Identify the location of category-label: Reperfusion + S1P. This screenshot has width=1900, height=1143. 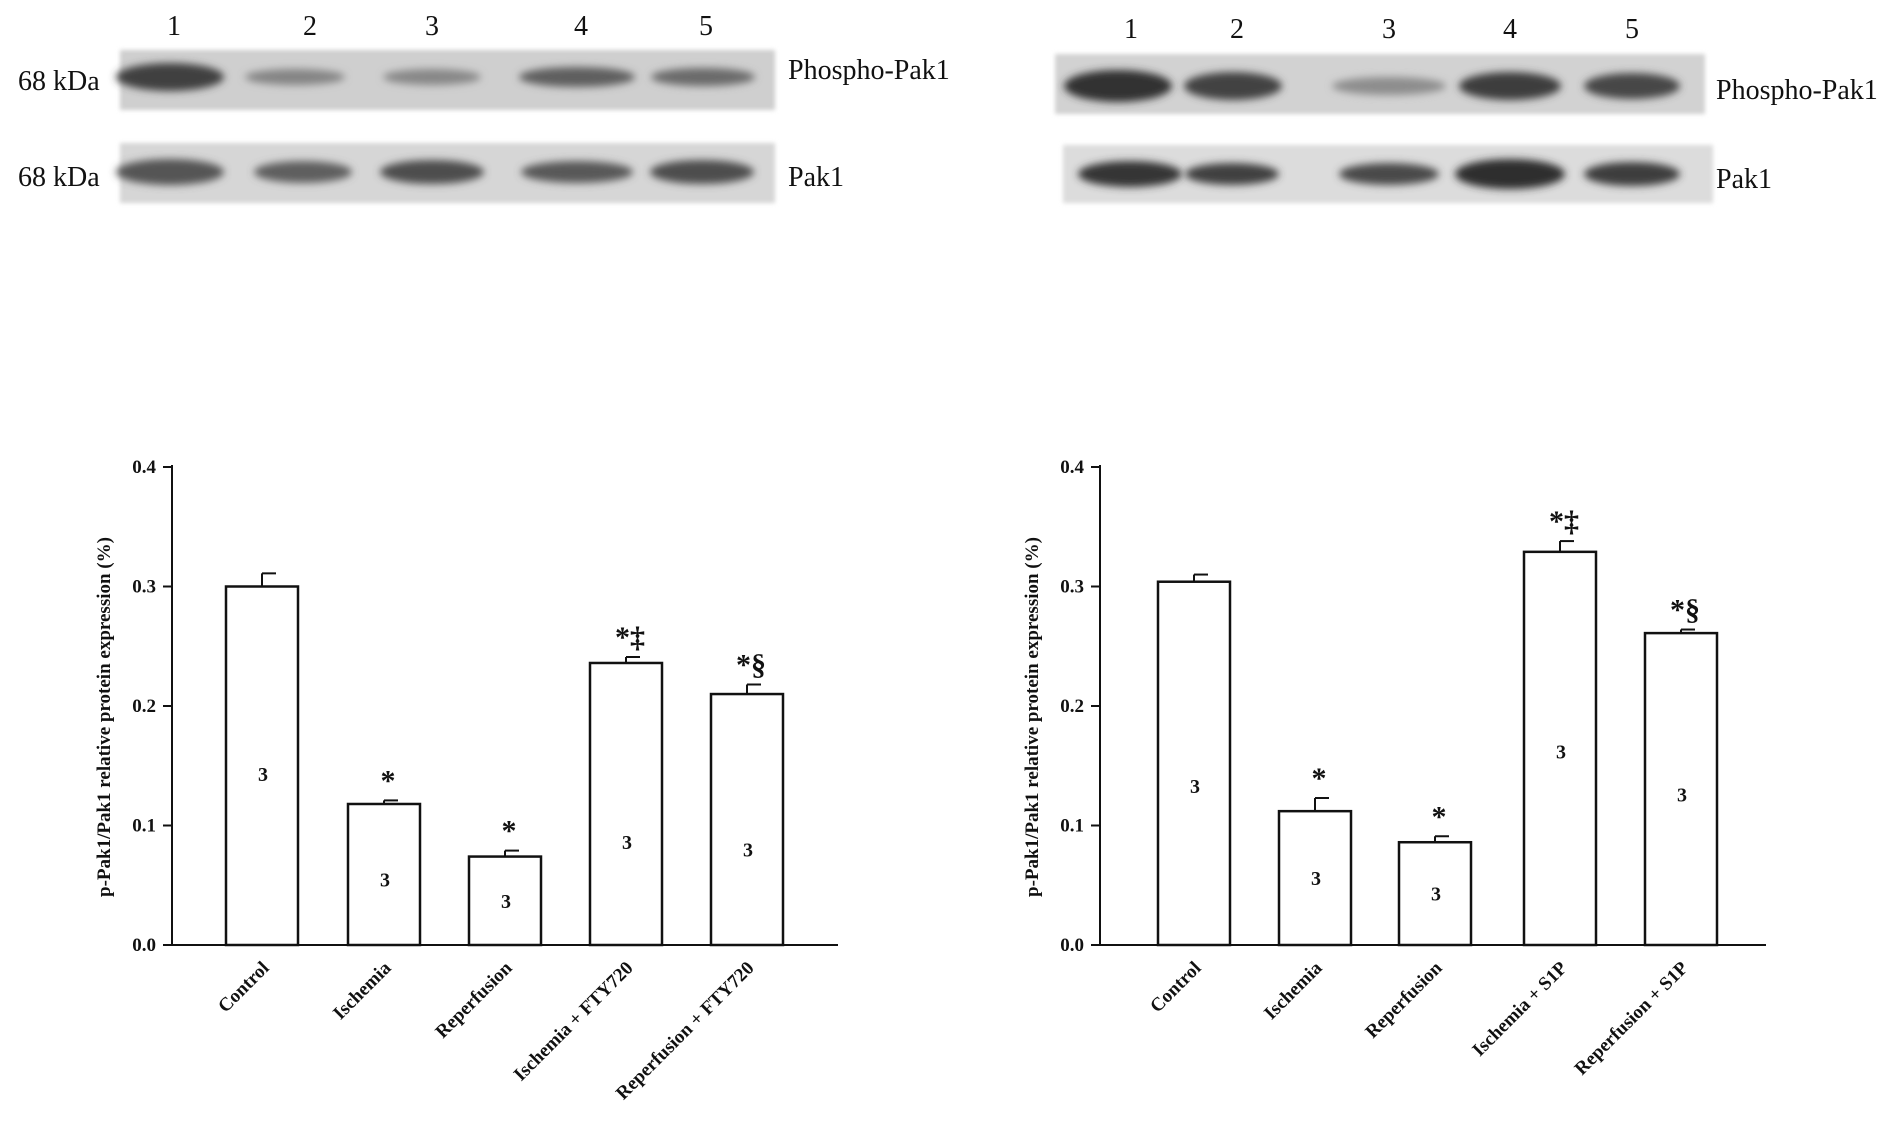
(1632, 1018).